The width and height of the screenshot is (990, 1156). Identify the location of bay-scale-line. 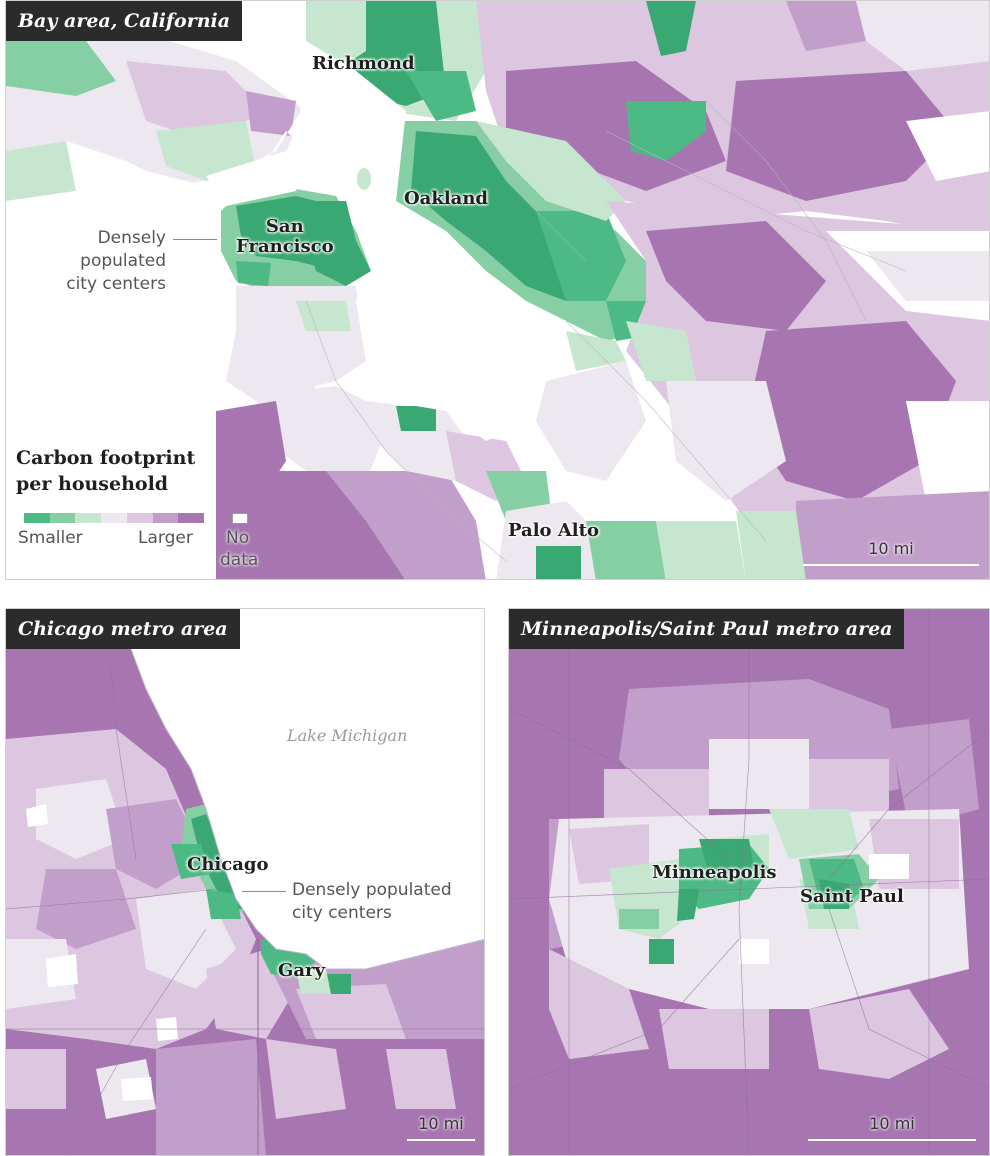
(891, 565).